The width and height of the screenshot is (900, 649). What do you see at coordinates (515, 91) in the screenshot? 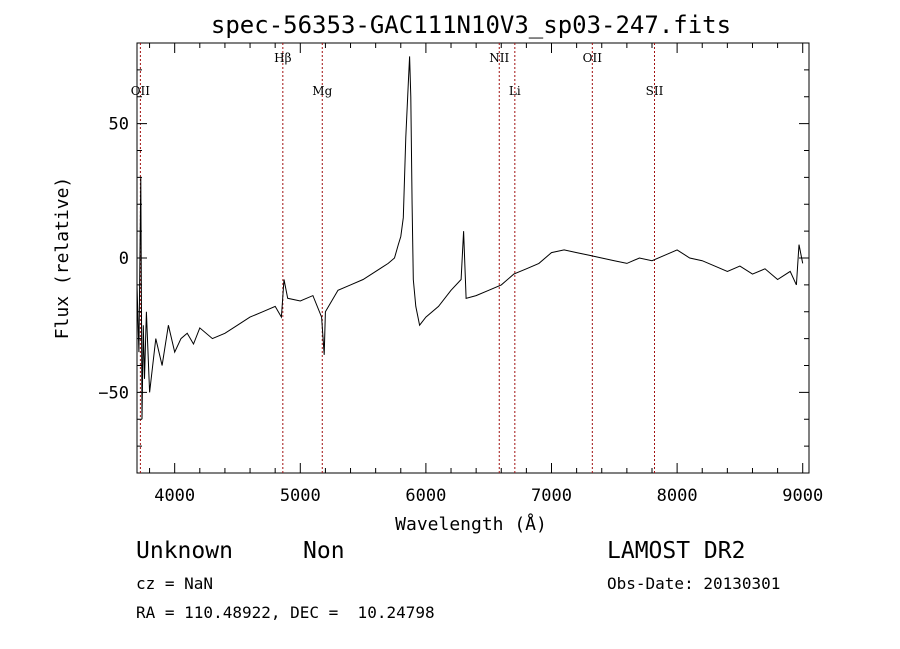
I see `marker-label: Li` at bounding box center [515, 91].